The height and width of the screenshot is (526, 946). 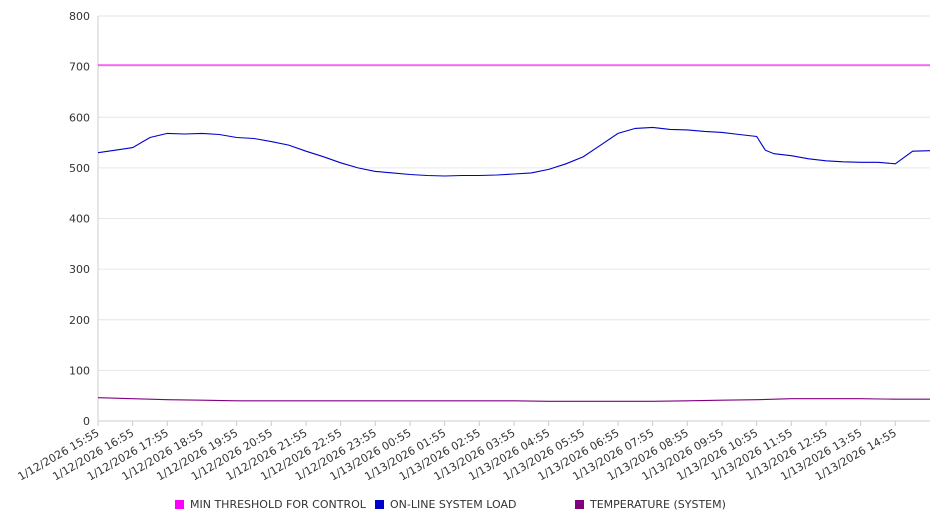 I want to click on y-tick-label: 600, so click(x=79, y=117).